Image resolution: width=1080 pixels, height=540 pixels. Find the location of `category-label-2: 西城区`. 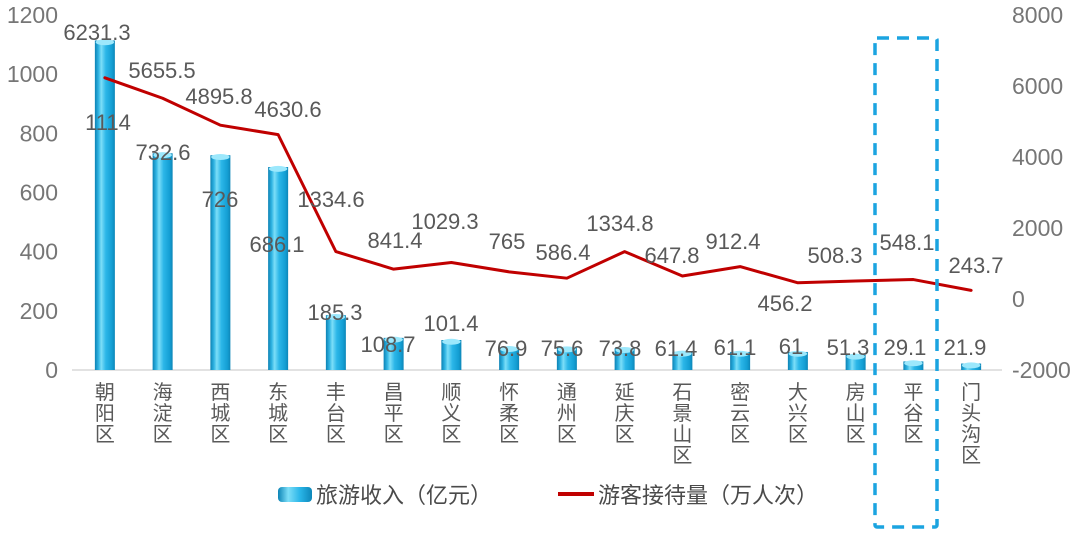

category-label-2: 西城区 is located at coordinates (220, 414).